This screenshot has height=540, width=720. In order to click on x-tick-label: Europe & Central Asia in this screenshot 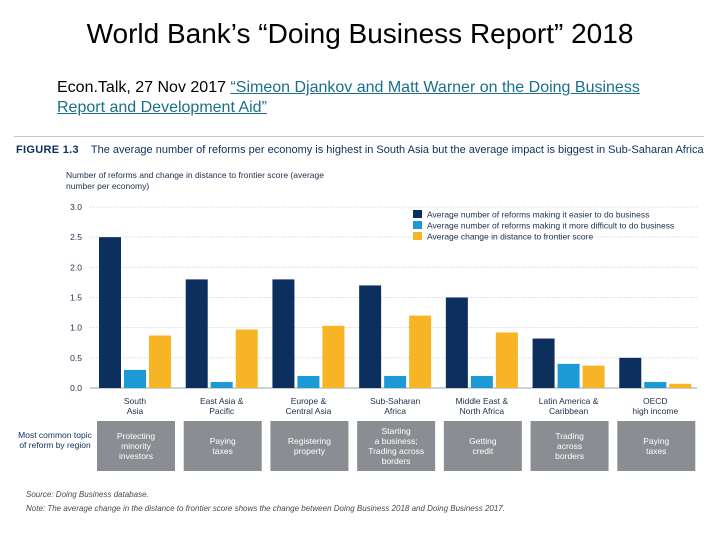, I will do `click(309, 406)`.